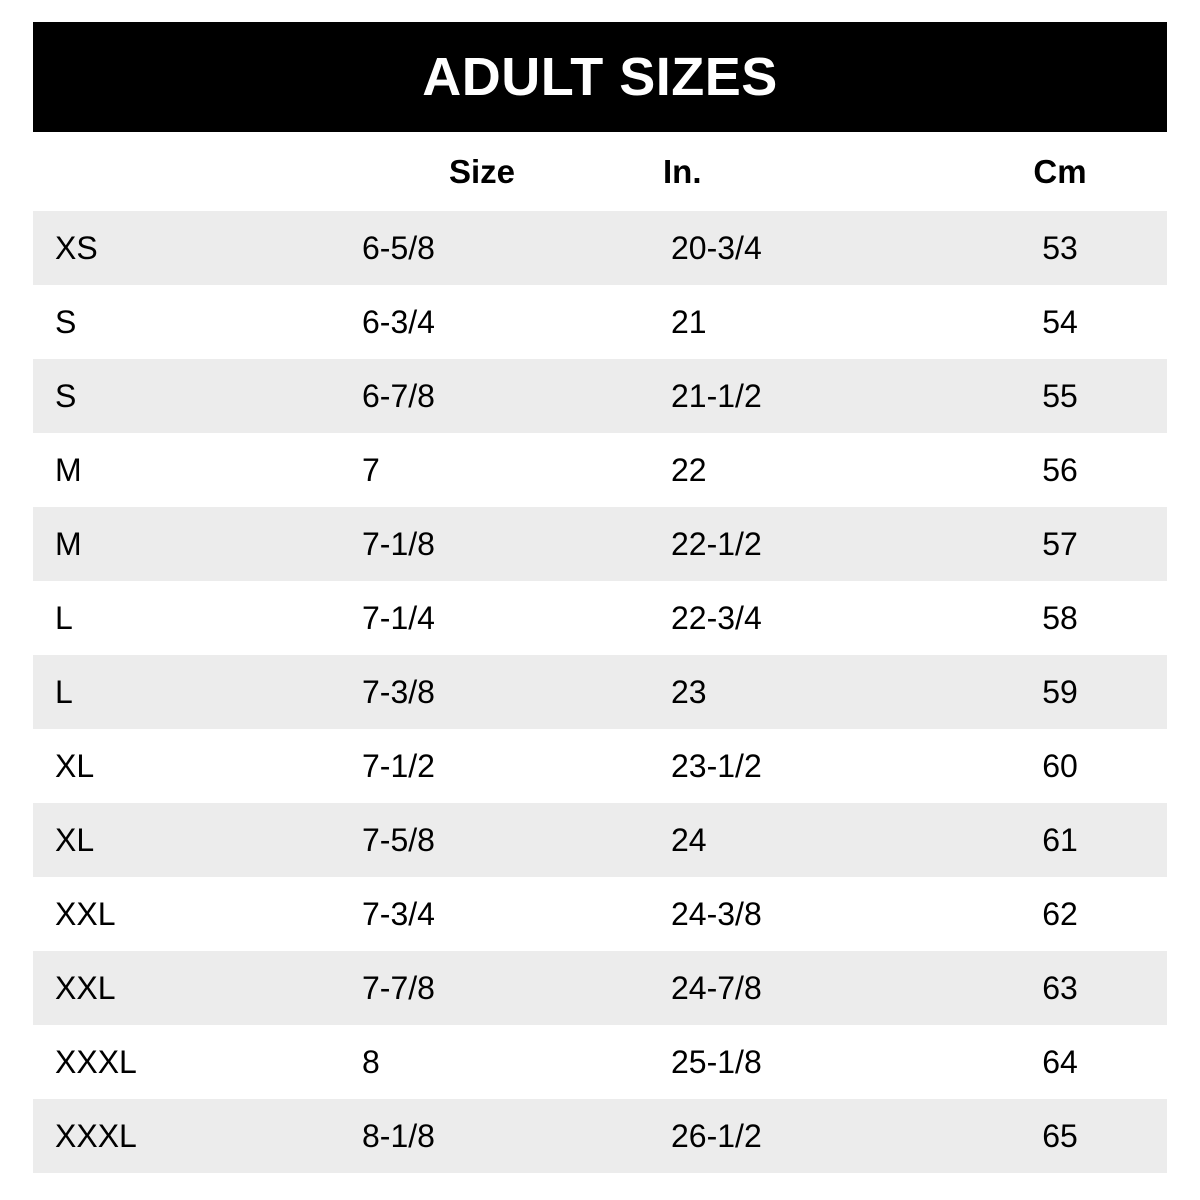 The height and width of the screenshot is (1200, 1200). Describe the element at coordinates (794, 840) in the screenshot. I see `cell-inches: 24` at that location.